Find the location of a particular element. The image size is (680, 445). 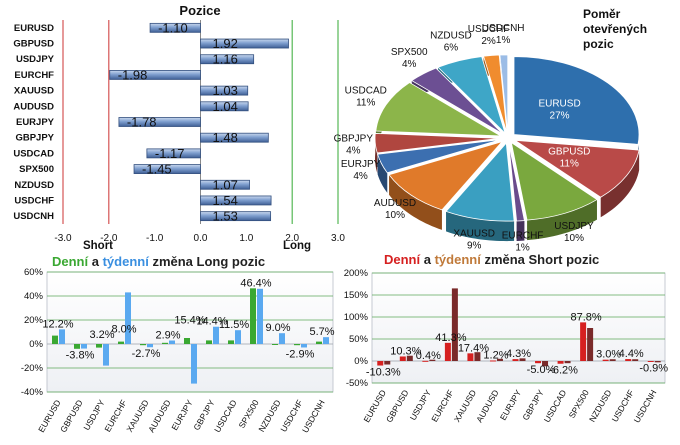

data-label: 3.2% is located at coordinates (101, 335).